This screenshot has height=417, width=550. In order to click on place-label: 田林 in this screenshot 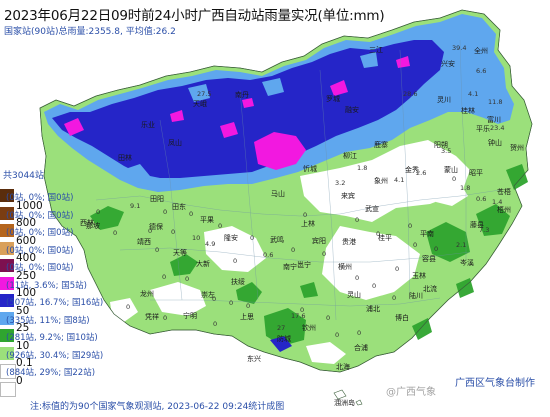, I will do `click(125, 157)`.